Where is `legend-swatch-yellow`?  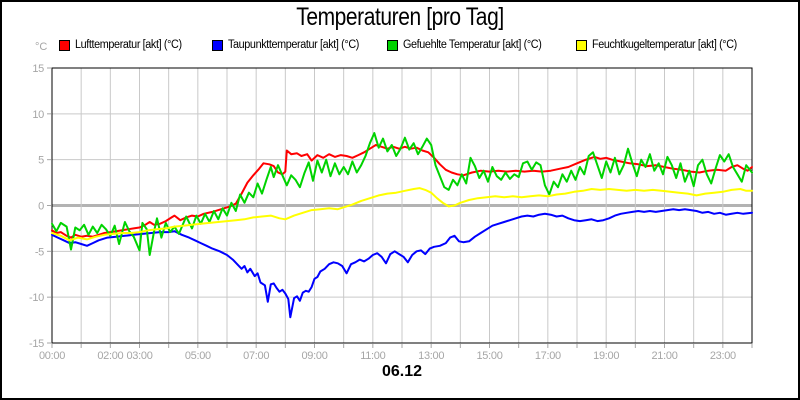
legend-swatch-yellow is located at coordinates (581, 45).